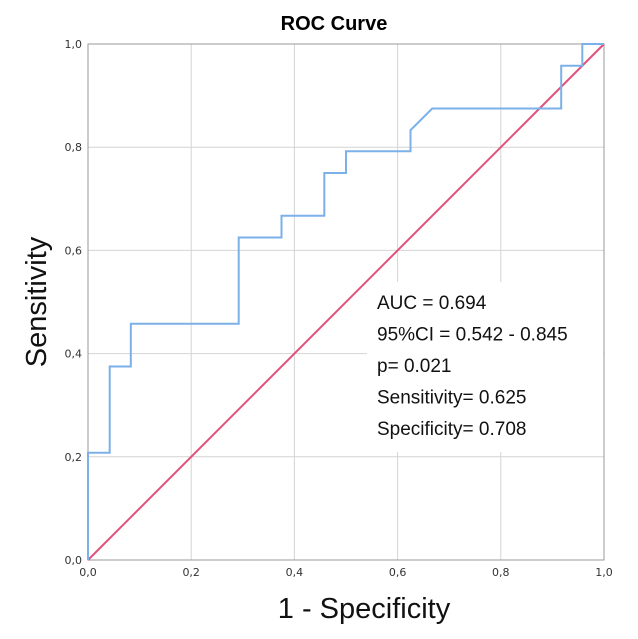 Image resolution: width=638 pixels, height=639 pixels. Describe the element at coordinates (74, 44) in the screenshot. I see `y-tick-label: 1,0` at that location.